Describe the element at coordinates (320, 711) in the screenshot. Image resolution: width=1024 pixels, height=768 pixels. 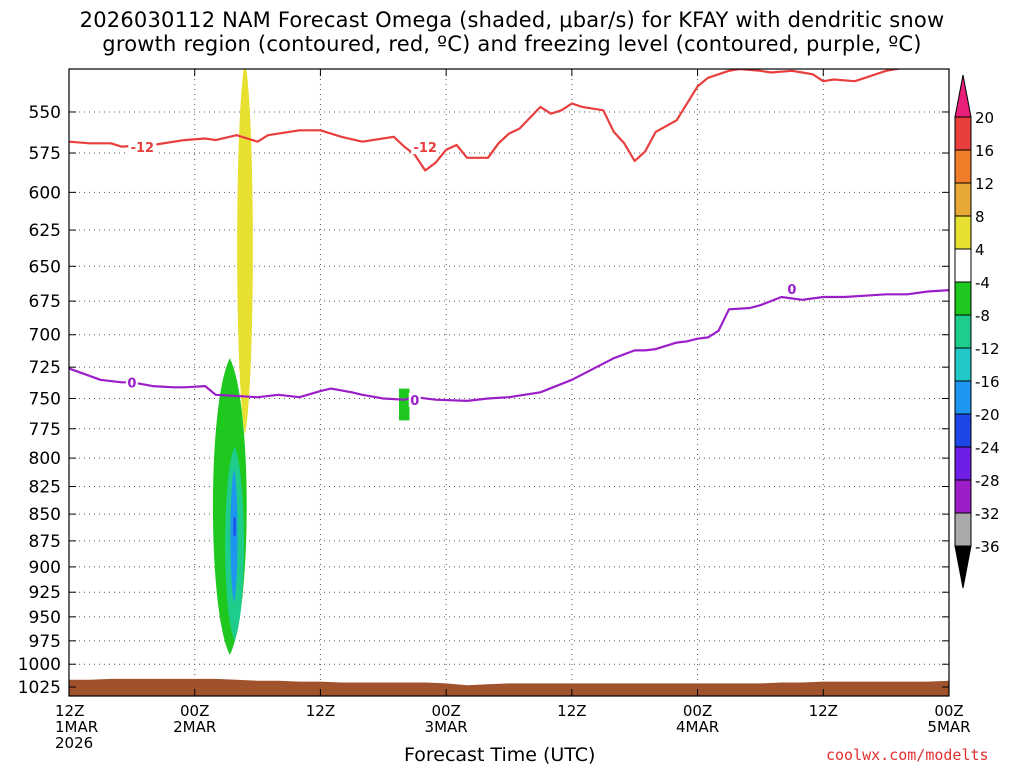
I see `x-tick-label-2-0: 12Z` at that location.